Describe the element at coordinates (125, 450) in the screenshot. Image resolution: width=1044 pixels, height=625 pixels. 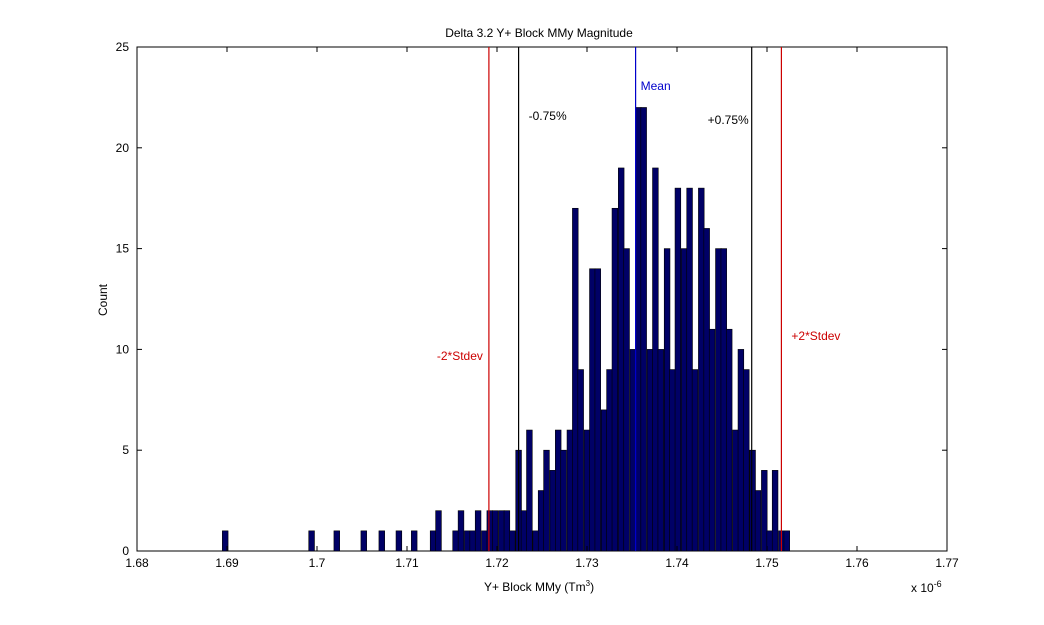
I see `y-tick-label: 5` at that location.